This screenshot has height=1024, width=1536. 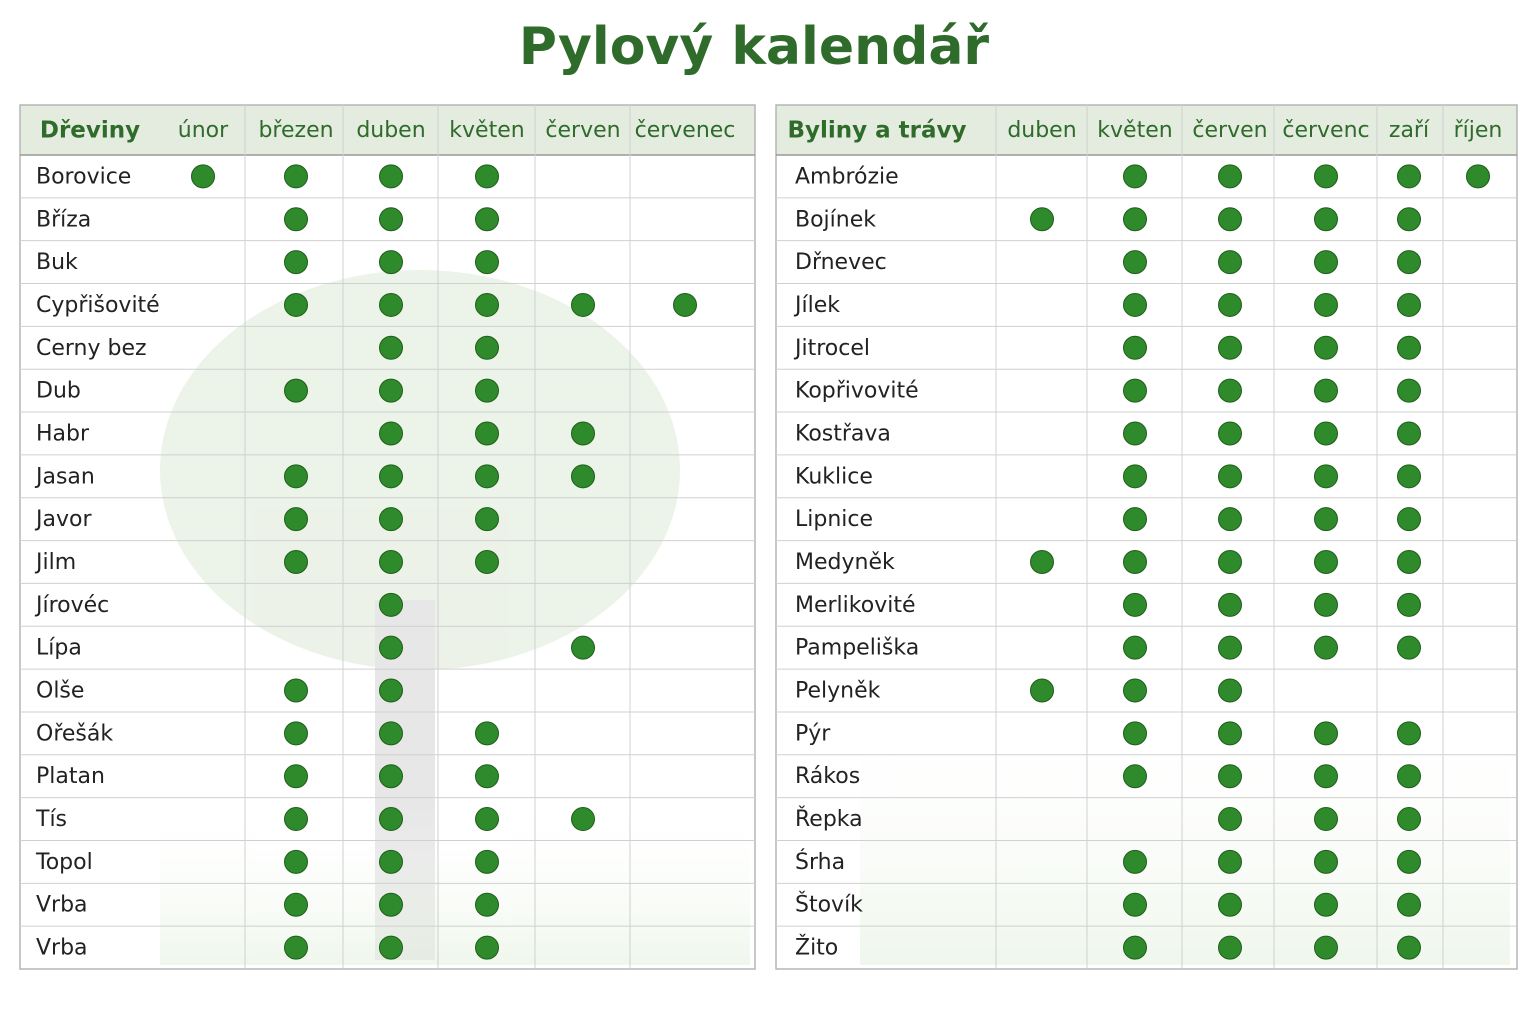 What do you see at coordinates (98, 305) in the screenshot?
I see `plant-name: Cypřišovité` at bounding box center [98, 305].